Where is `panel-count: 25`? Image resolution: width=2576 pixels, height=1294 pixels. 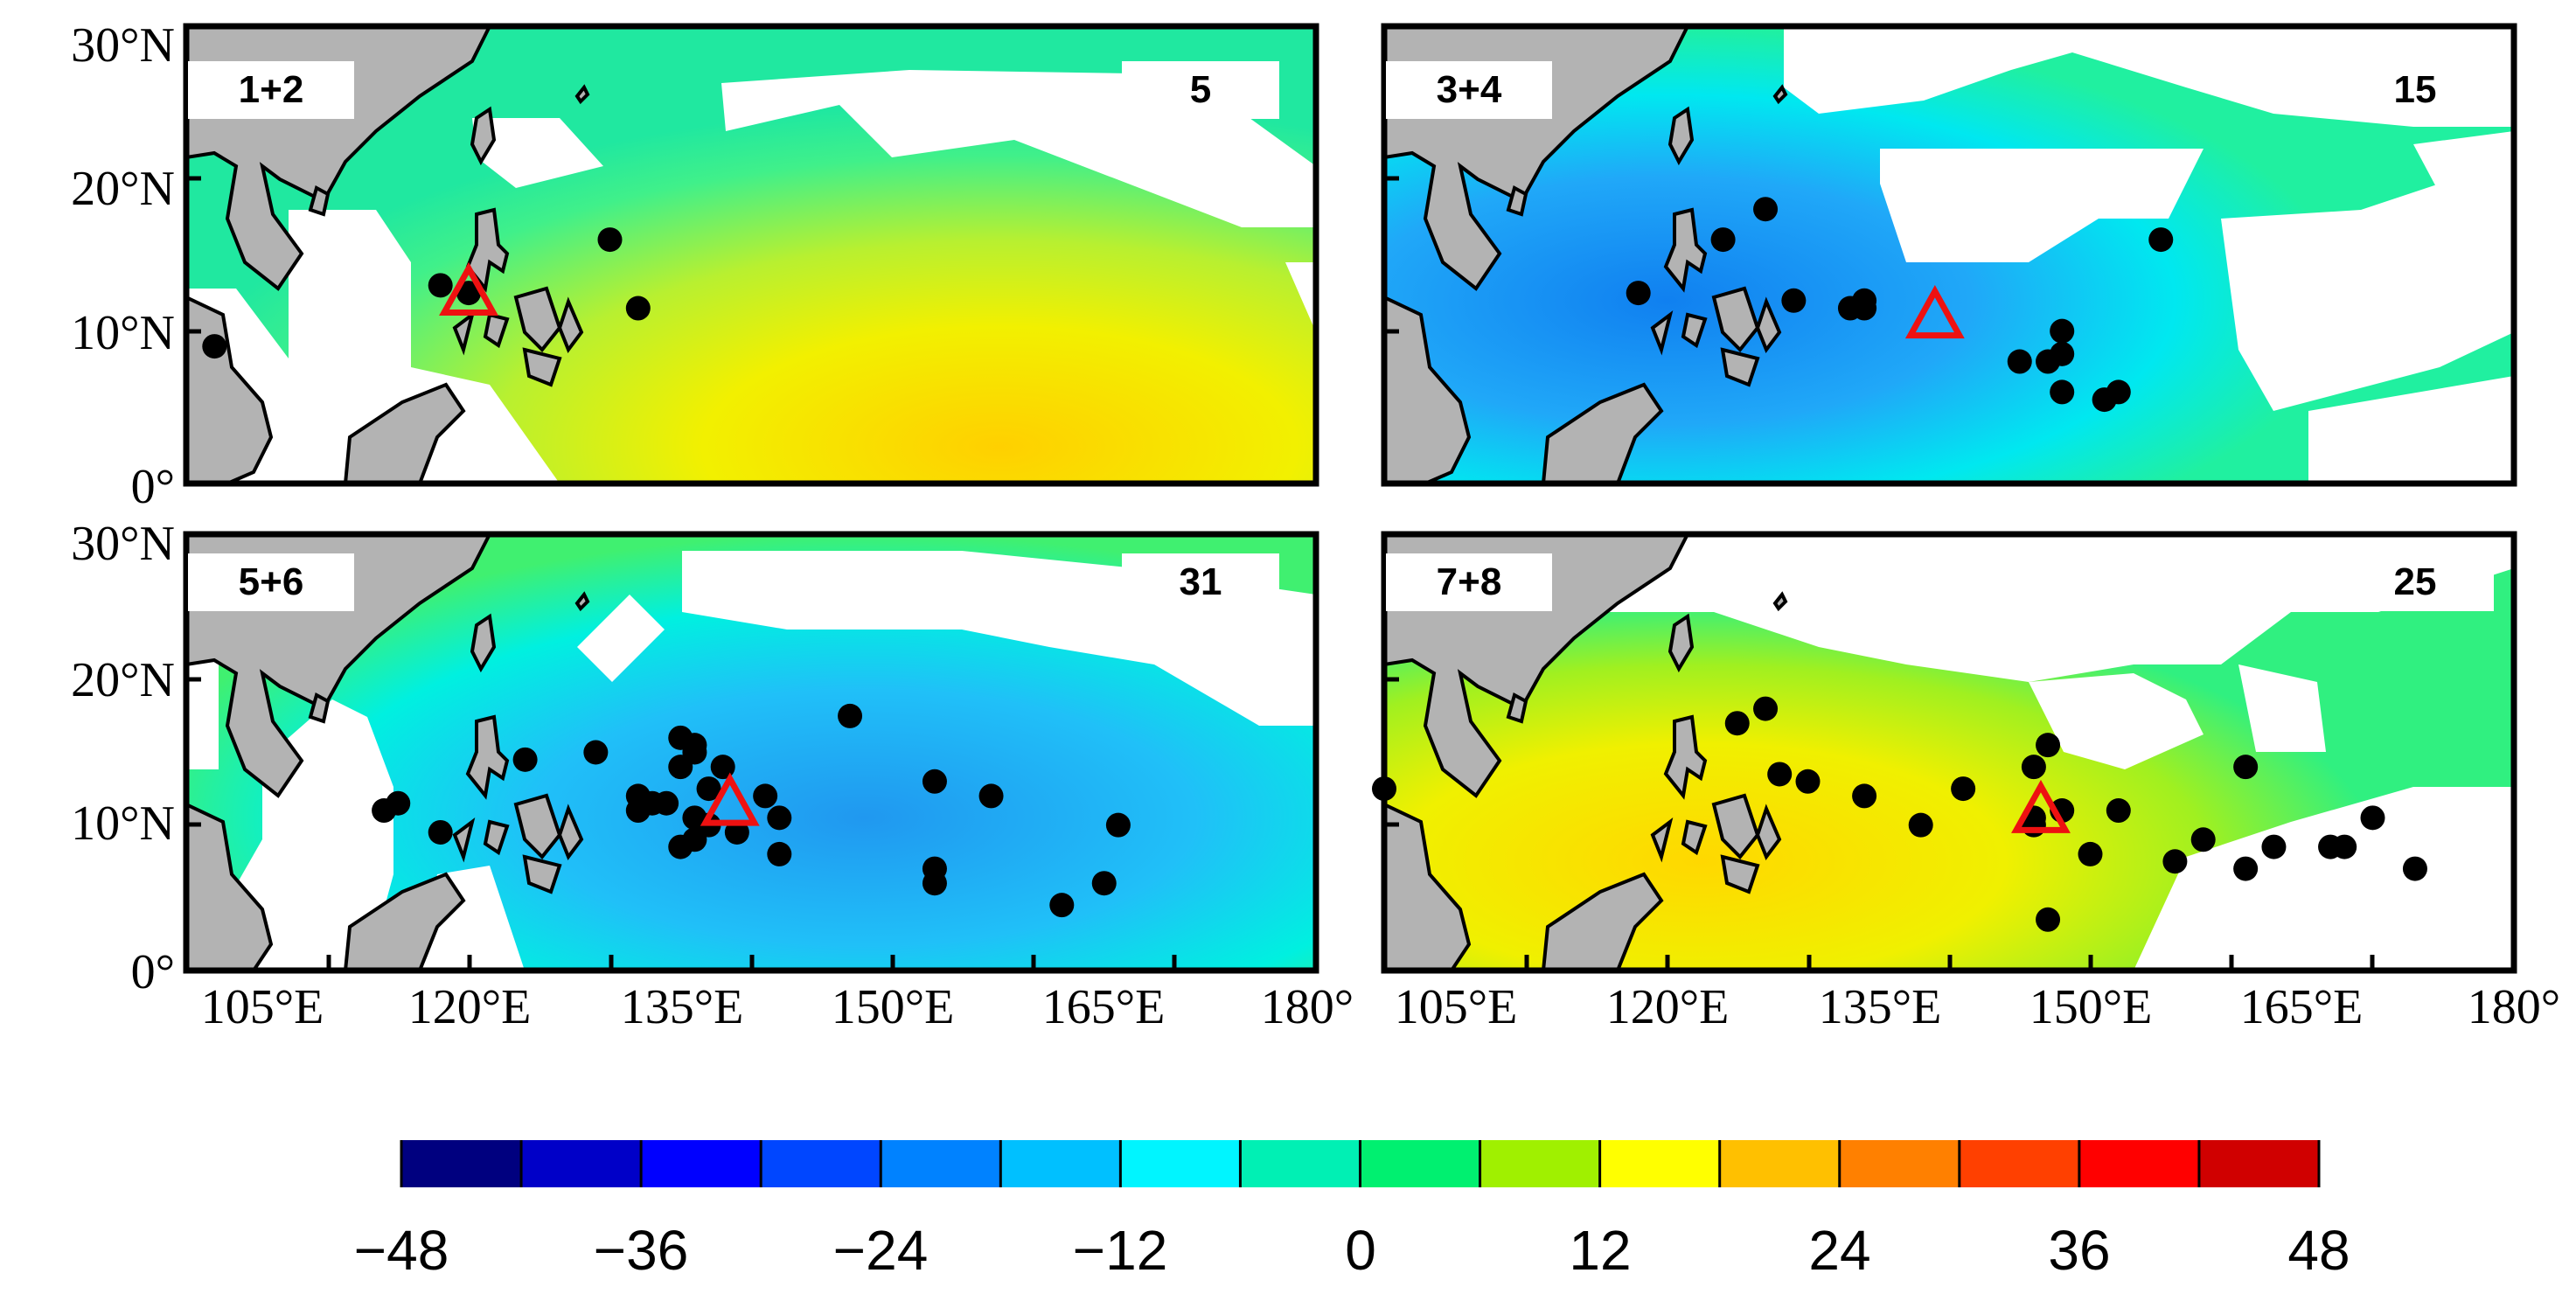
panel-count: 25 is located at coordinates (2415, 581).